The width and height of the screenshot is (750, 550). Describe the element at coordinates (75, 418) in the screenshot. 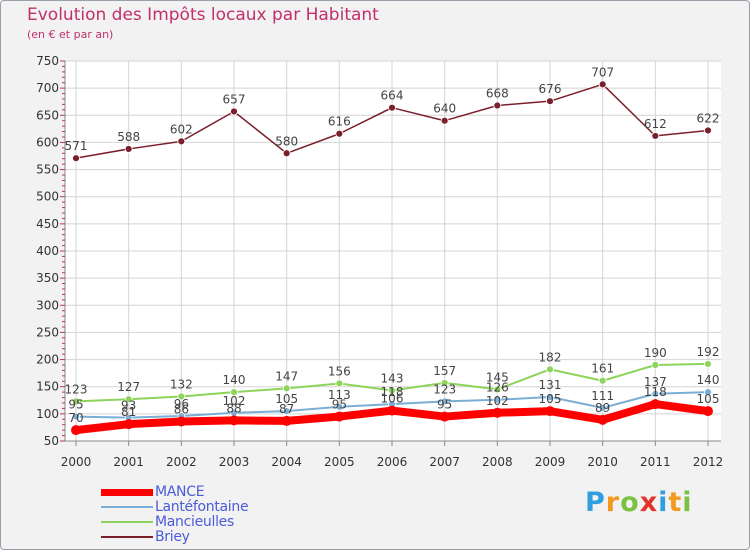

I see `data-label: 70` at that location.